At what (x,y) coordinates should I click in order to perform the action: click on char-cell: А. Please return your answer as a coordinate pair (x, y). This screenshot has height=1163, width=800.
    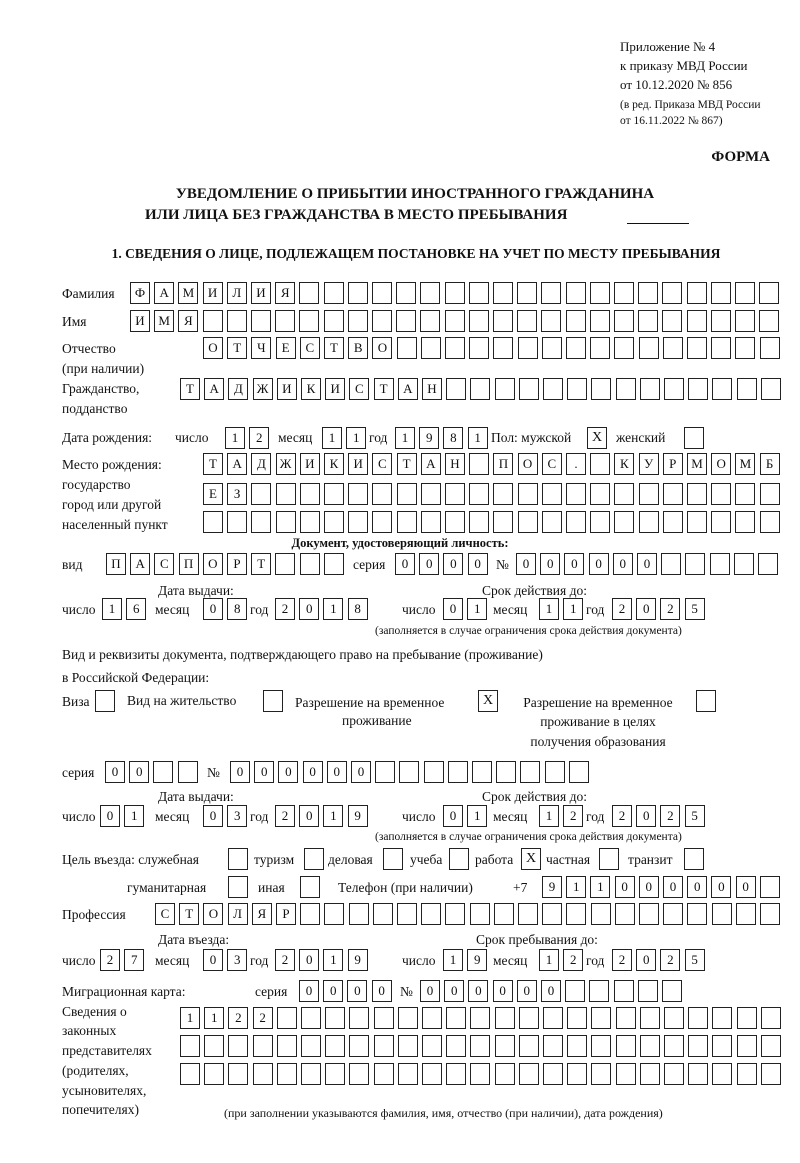
    Looking at the image, I should click on (140, 564).